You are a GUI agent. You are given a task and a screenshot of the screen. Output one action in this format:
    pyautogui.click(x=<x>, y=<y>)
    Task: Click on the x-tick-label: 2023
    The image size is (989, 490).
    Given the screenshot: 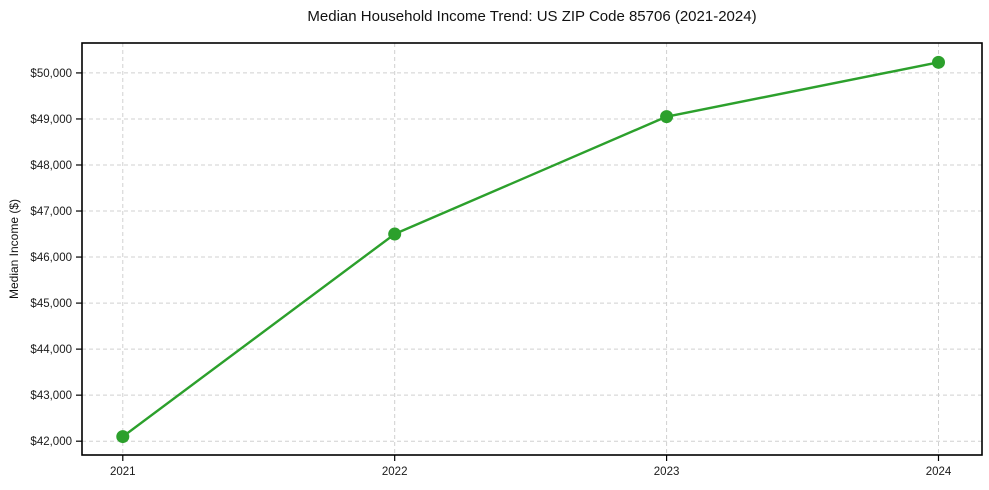 What is the action you would take?
    pyautogui.click(x=667, y=472)
    